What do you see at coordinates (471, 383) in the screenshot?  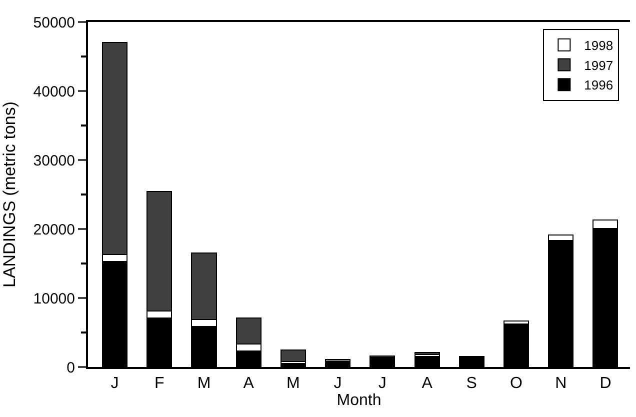 I see `x-tick-label: S` at bounding box center [471, 383].